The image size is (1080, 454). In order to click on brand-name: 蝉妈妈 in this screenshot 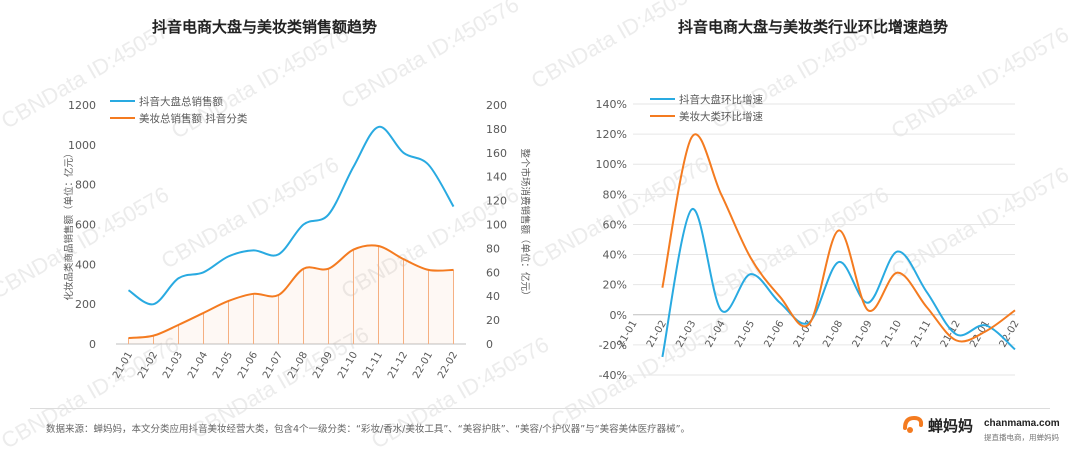, I will do `click(950, 425)`.